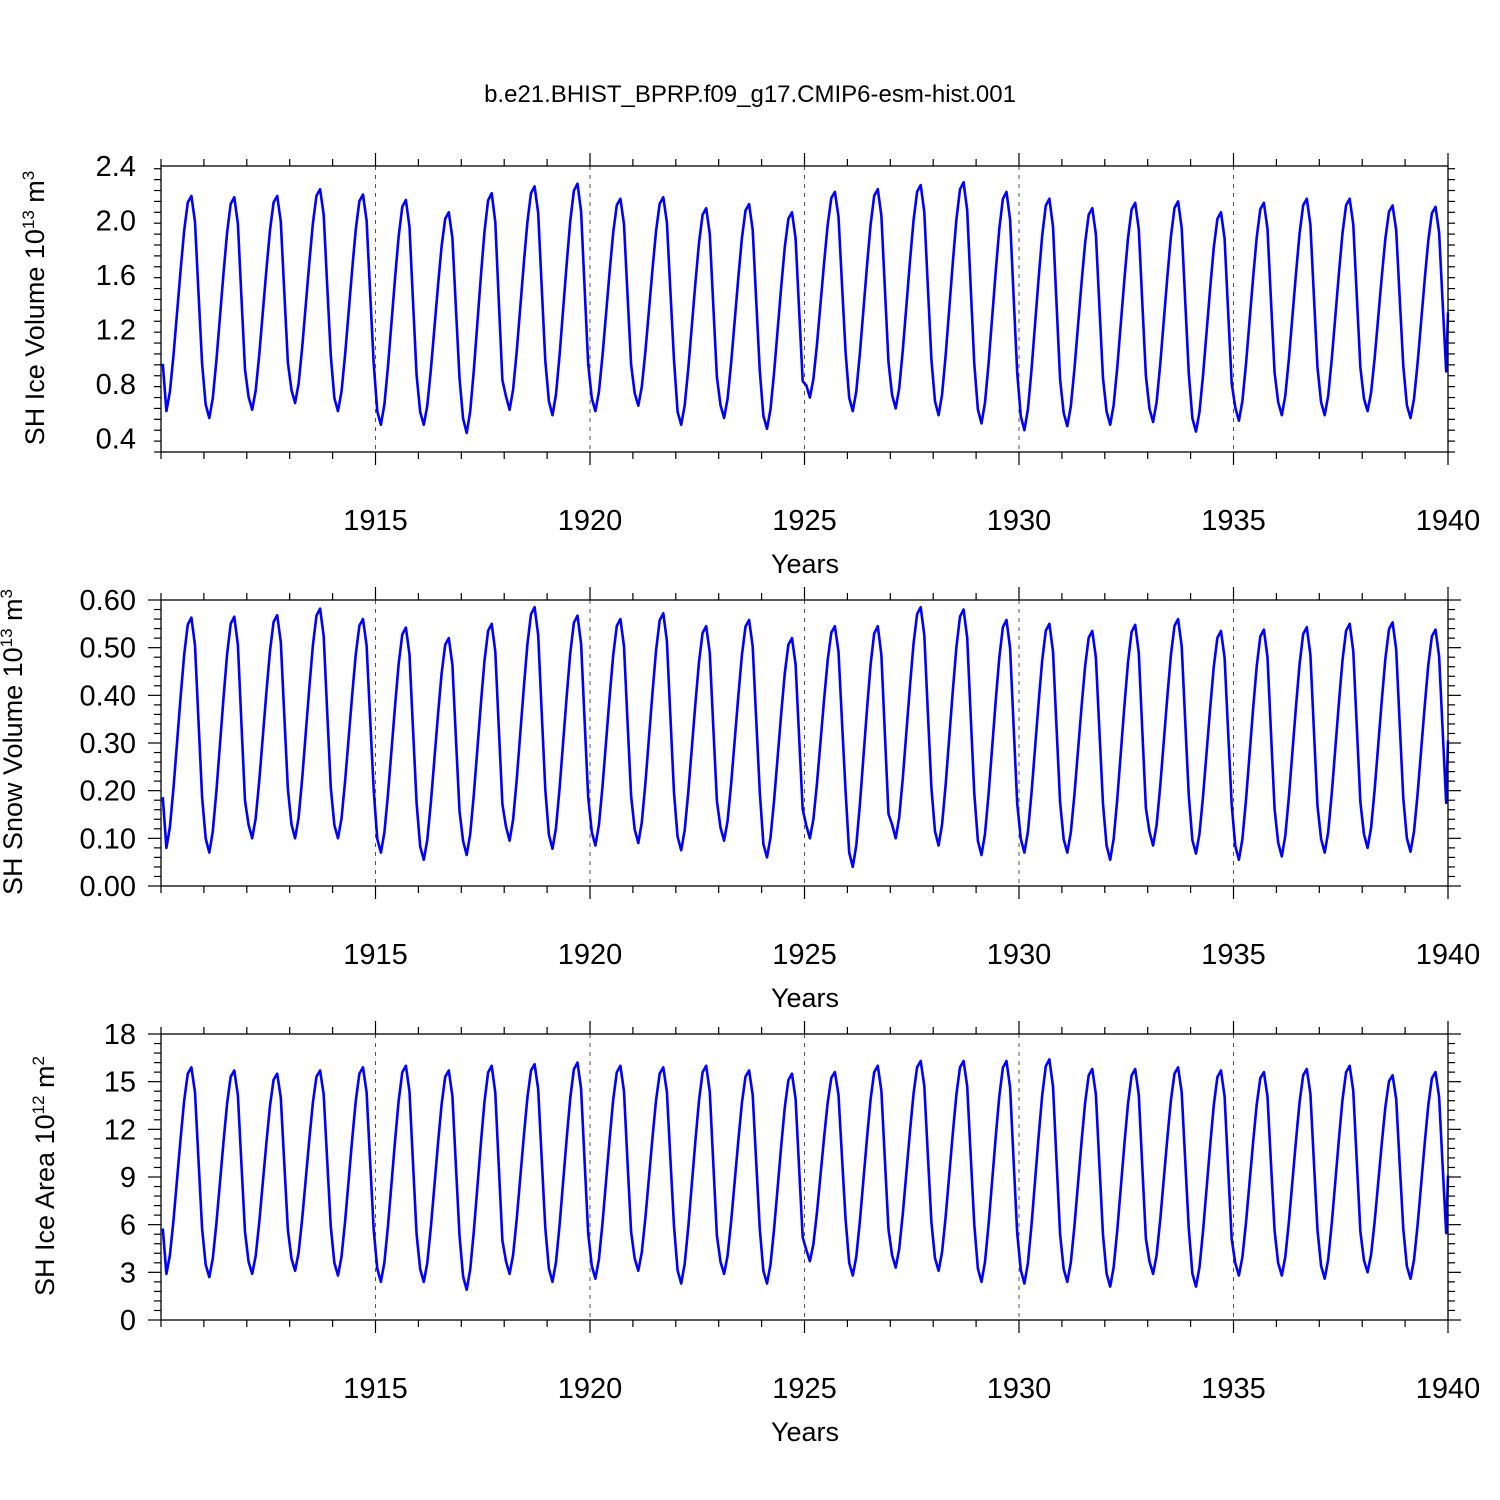 This screenshot has height=1500, width=1500. What do you see at coordinates (108, 792) in the screenshot?
I see `y-tick-label: 0.20` at bounding box center [108, 792].